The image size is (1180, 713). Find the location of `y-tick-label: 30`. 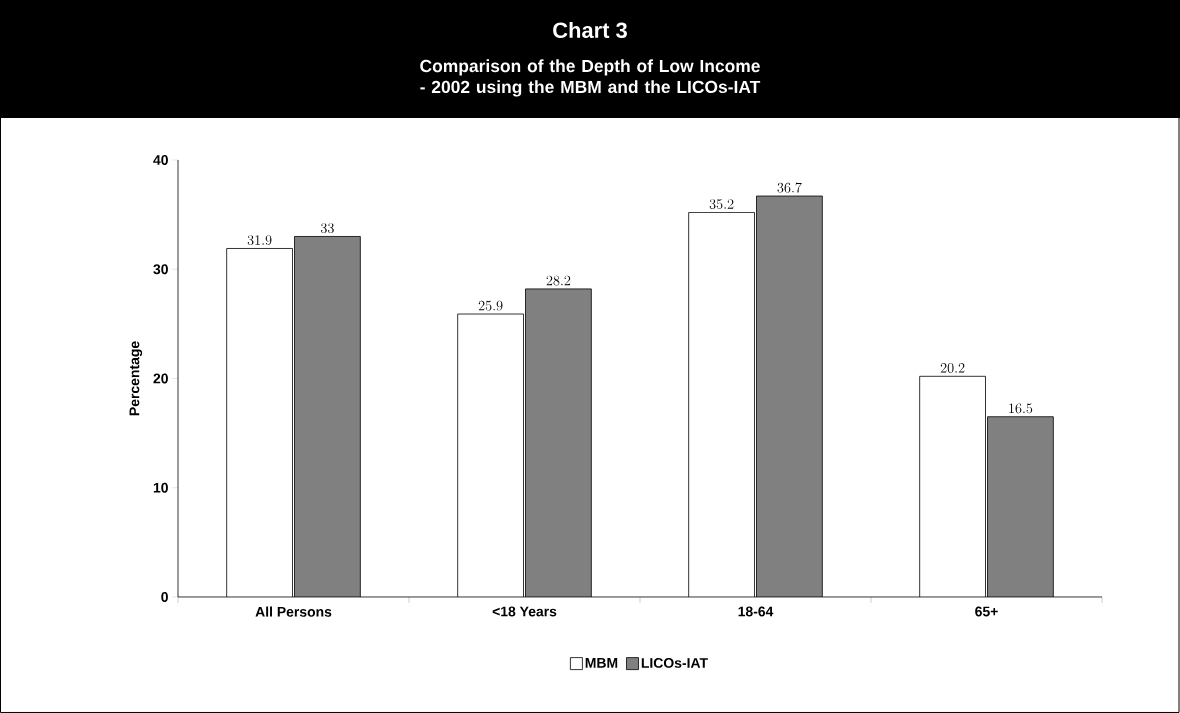

y-tick-label: 30 is located at coordinates (160, 269).